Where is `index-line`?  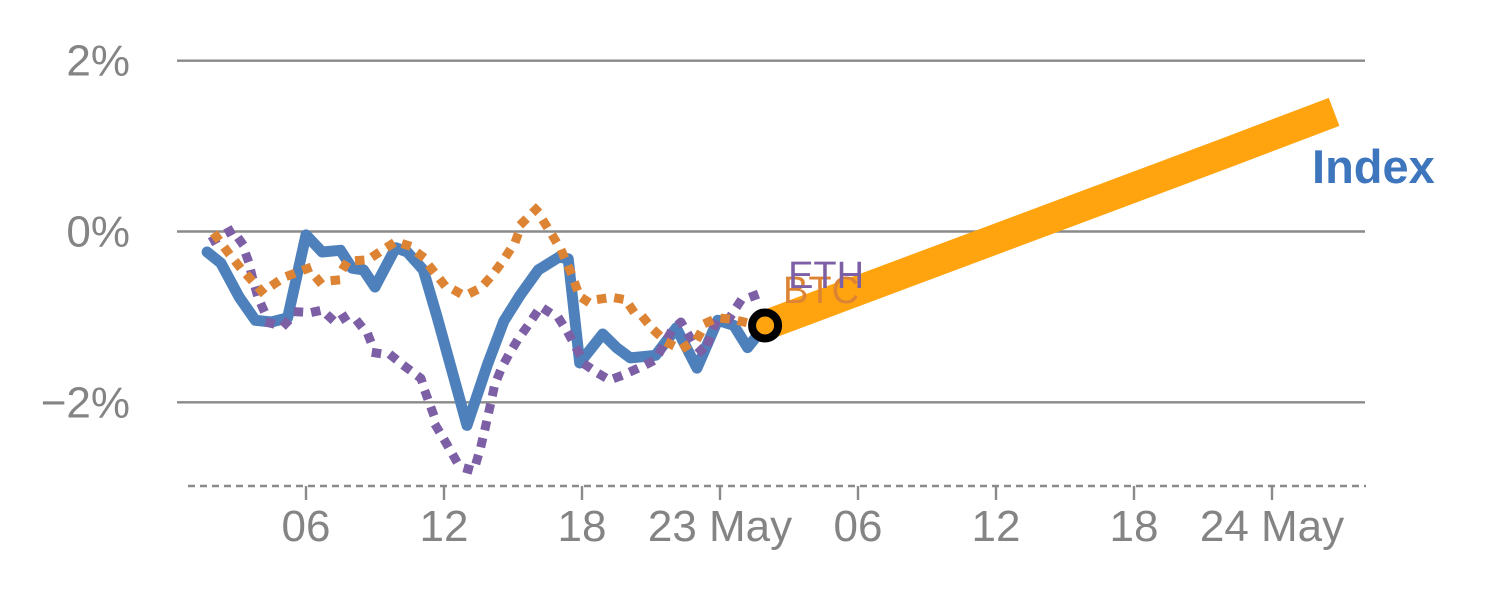
index-line is located at coordinates (486, 330).